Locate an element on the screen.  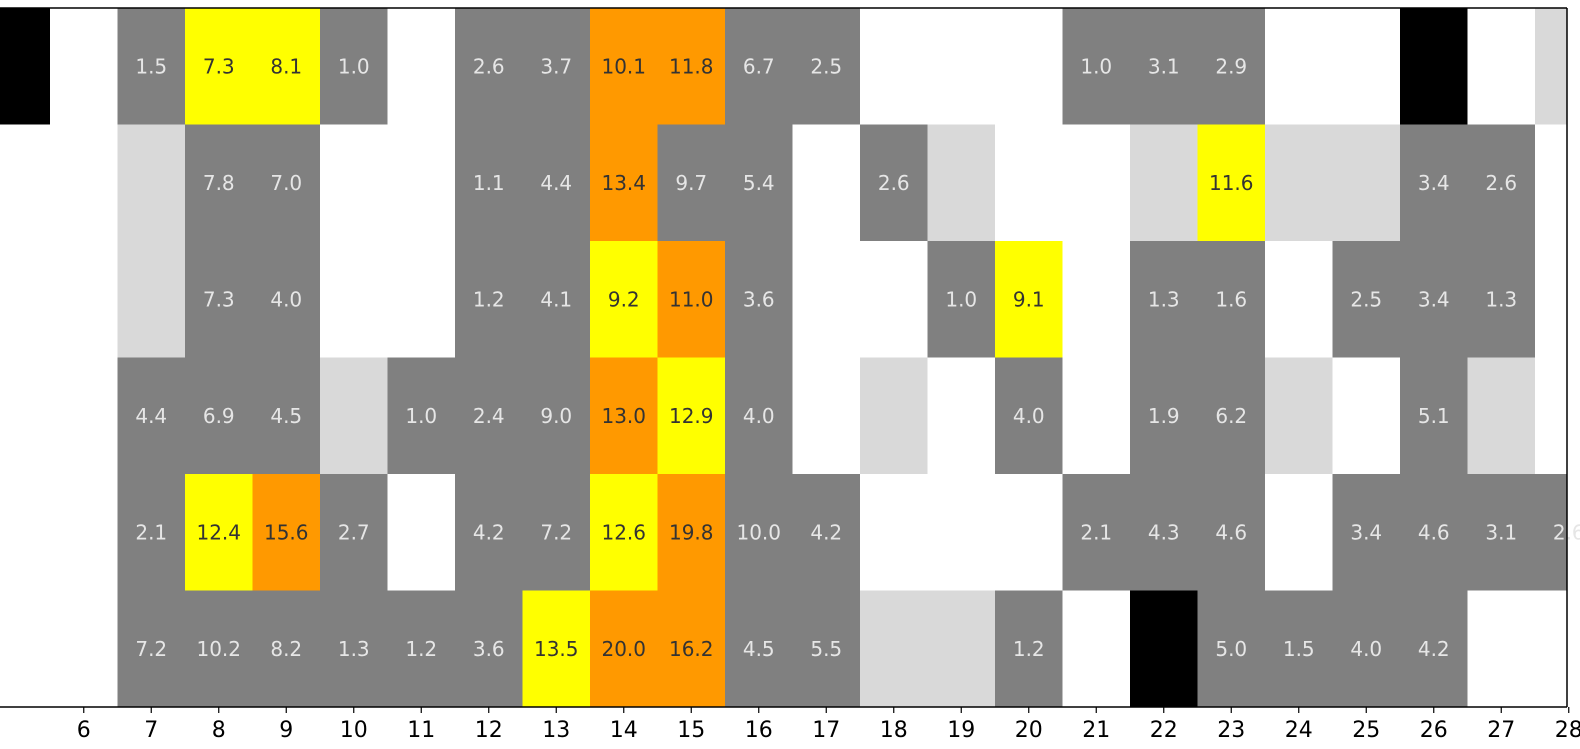
cell-value-label: 1.2 is located at coordinates (489, 299).